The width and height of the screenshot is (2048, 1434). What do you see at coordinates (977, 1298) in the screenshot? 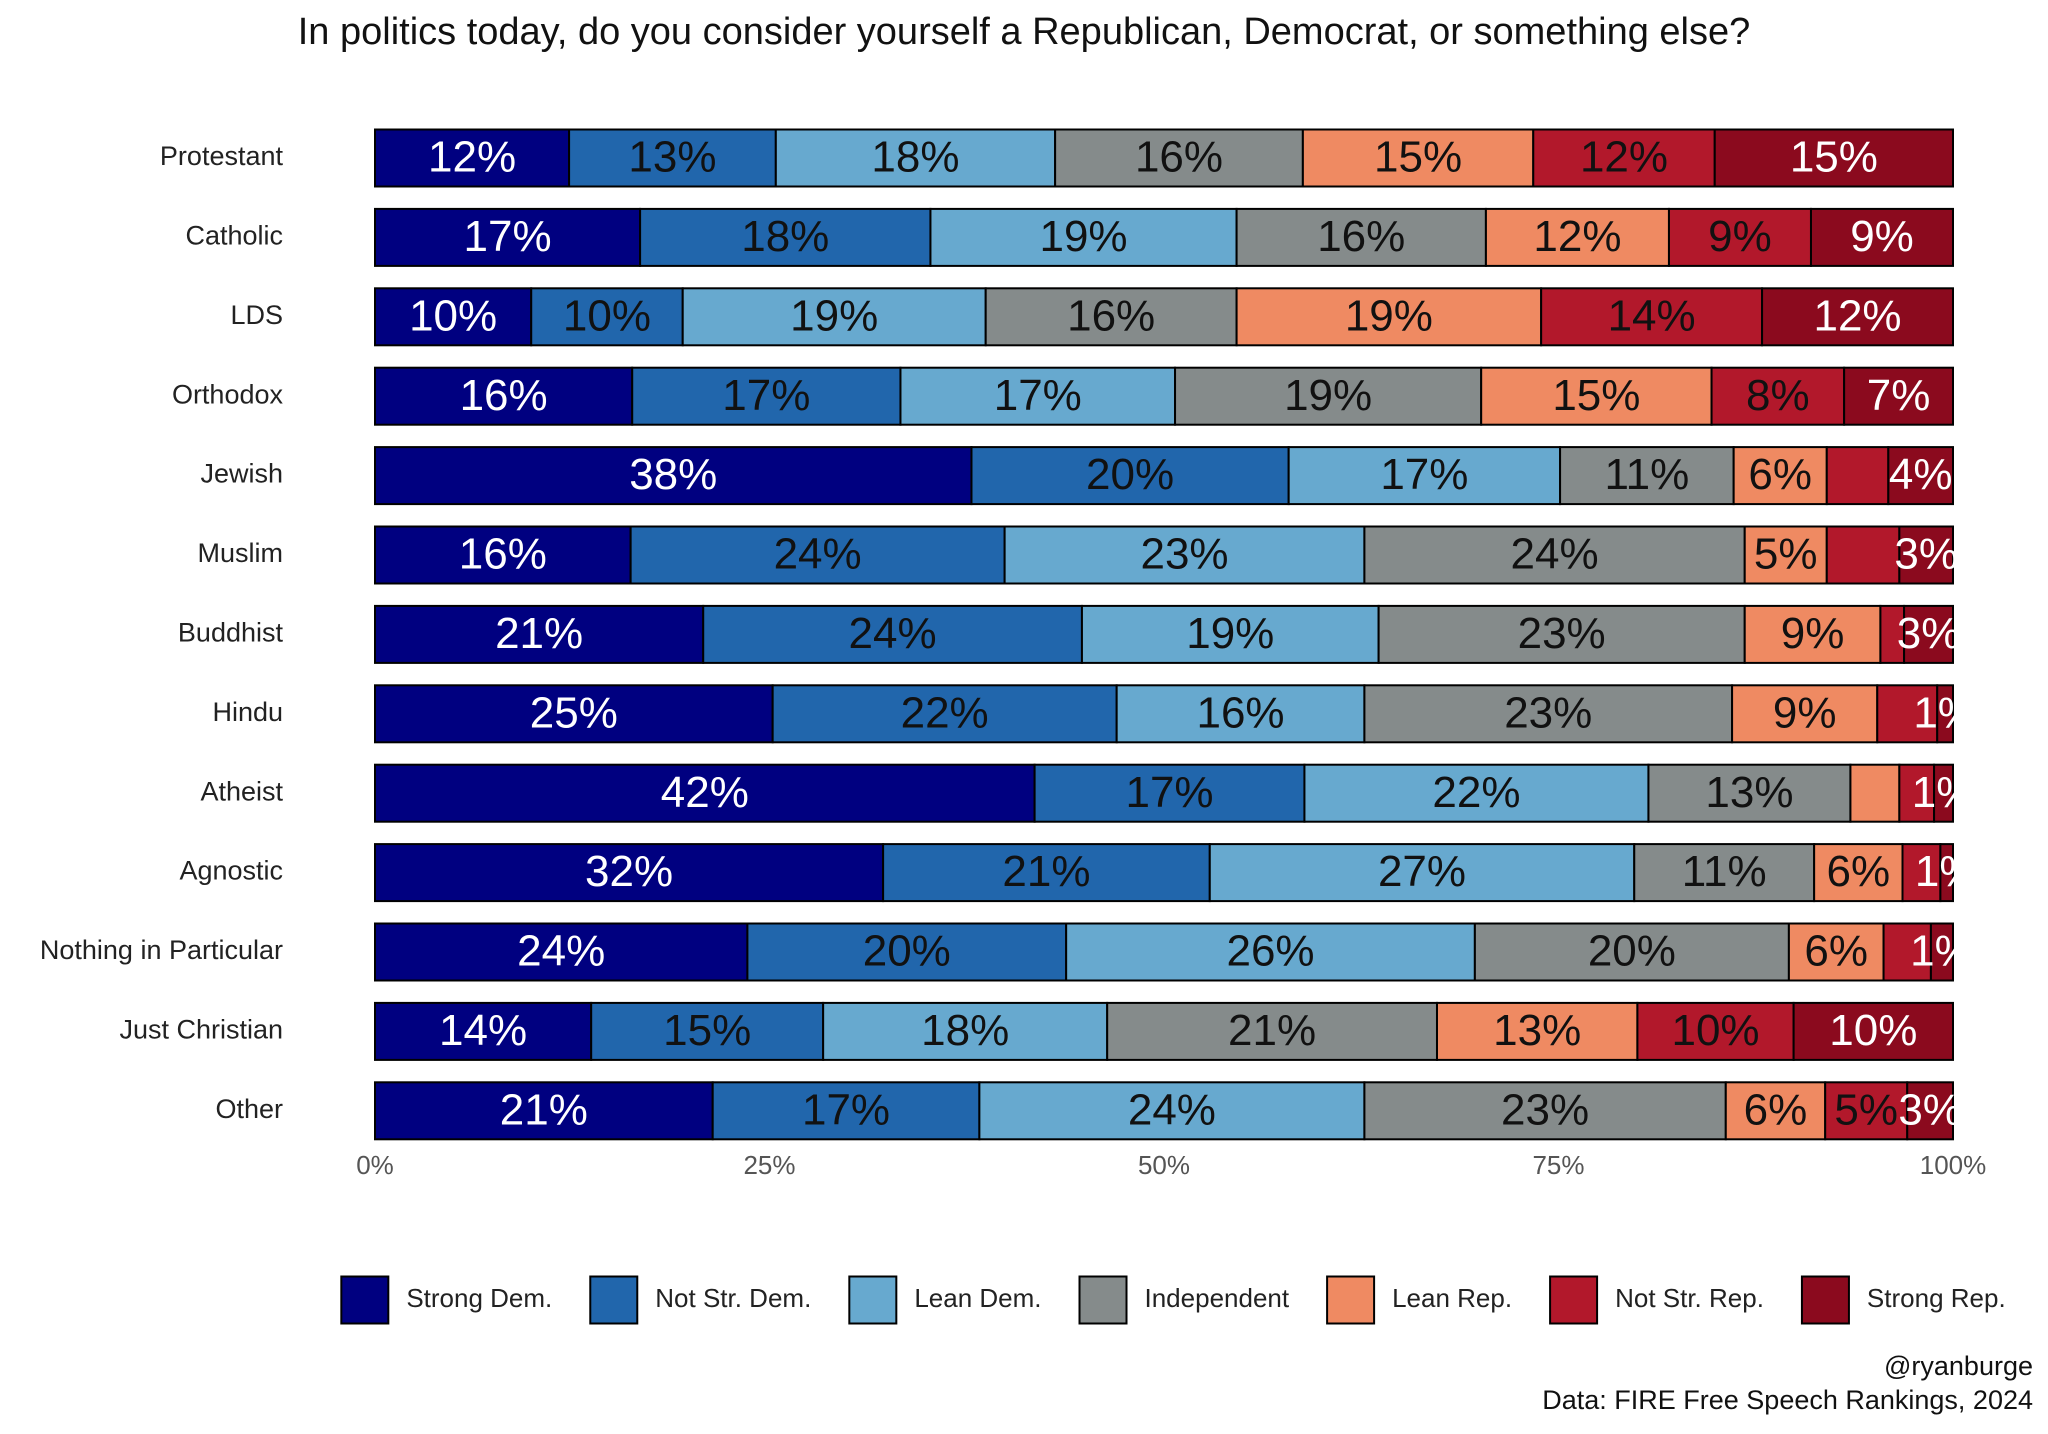
I see `legend-label: Lean Dem.` at bounding box center [977, 1298].